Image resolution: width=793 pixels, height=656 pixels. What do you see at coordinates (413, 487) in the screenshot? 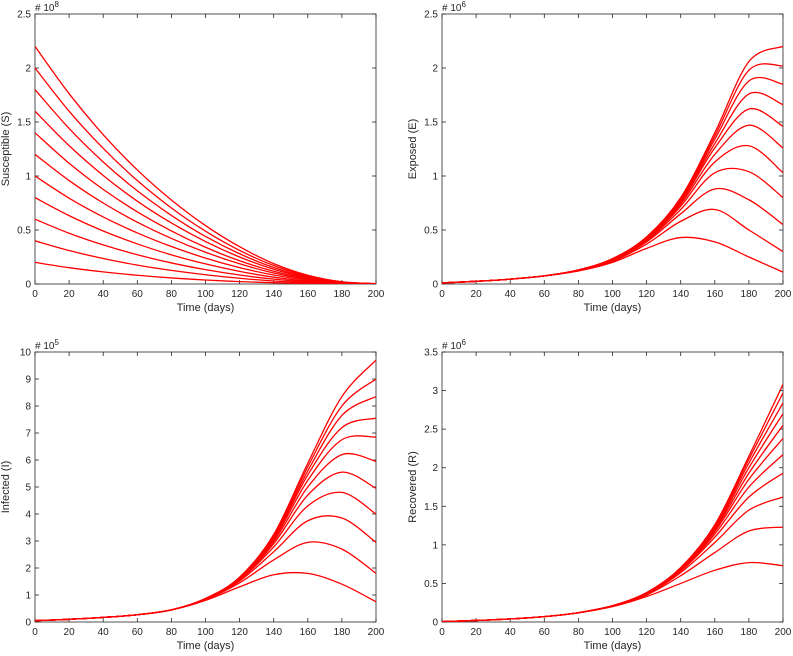
I see `y-axis-label: Recovered (R)` at bounding box center [413, 487].